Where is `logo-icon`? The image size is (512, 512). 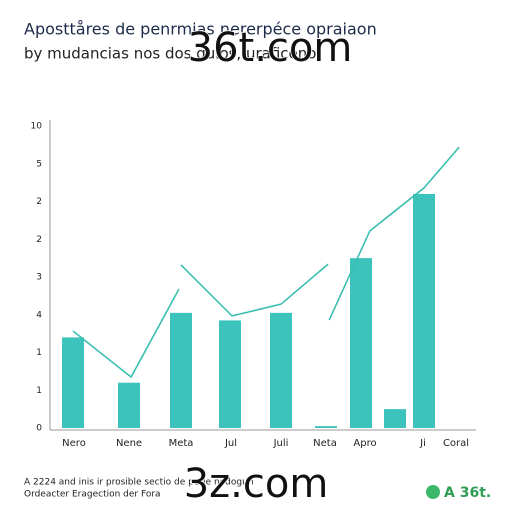
logo-icon is located at coordinates (433, 492).